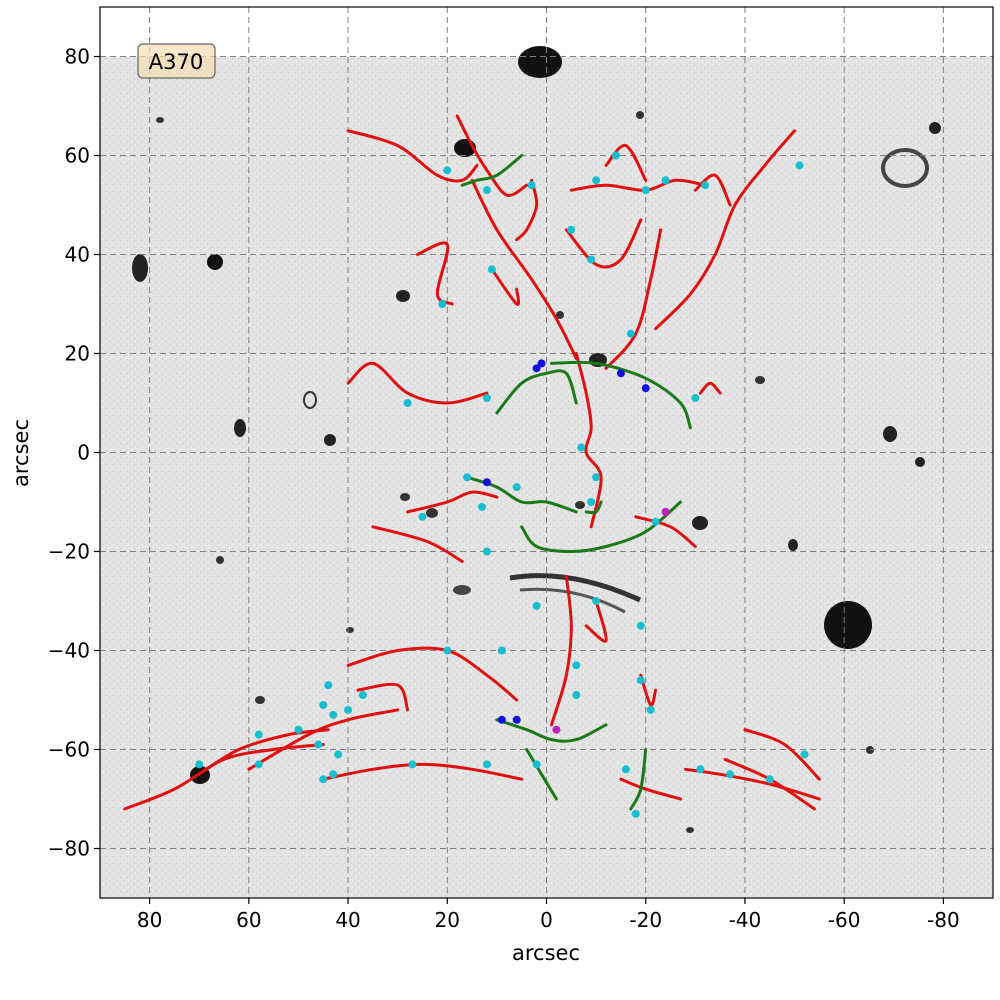 The height and width of the screenshot is (1000, 1000). Describe the element at coordinates (575, 588) in the screenshot. I see `giant-arc` at that location.